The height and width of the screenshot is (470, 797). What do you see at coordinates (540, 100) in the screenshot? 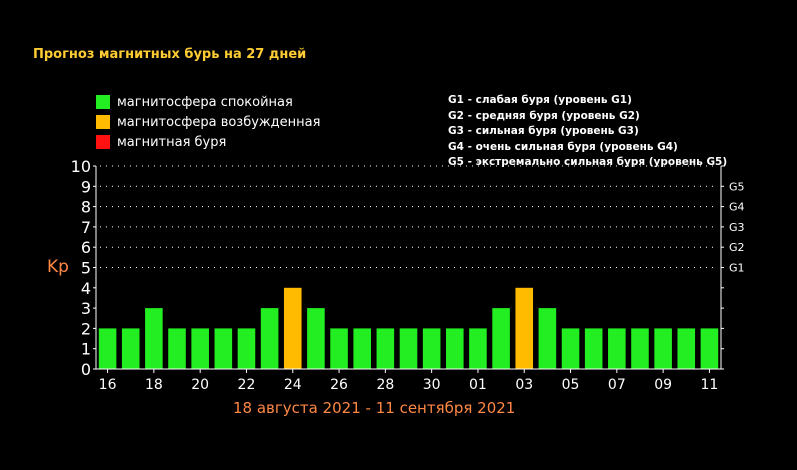
I see `g-legend-line-g1: G1 - слабая буря (уровень G1)` at bounding box center [540, 100].